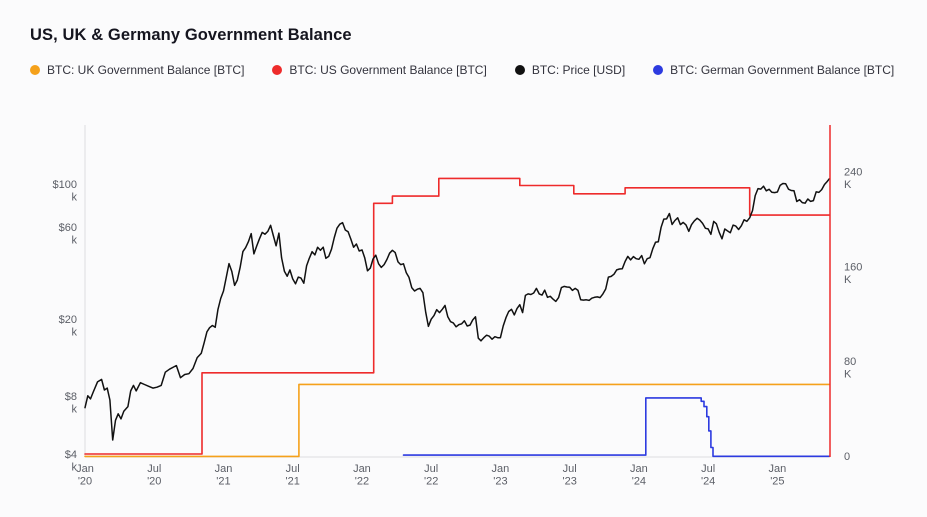 The width and height of the screenshot is (927, 517). What do you see at coordinates (362, 475) in the screenshot?
I see `x-tick-label: Jan '22` at bounding box center [362, 475].